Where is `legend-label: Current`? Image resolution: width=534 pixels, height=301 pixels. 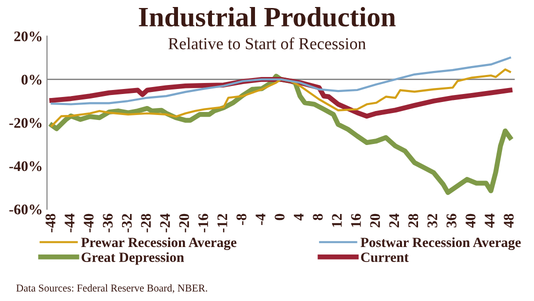 legend-label: Current is located at coordinates (385, 257).